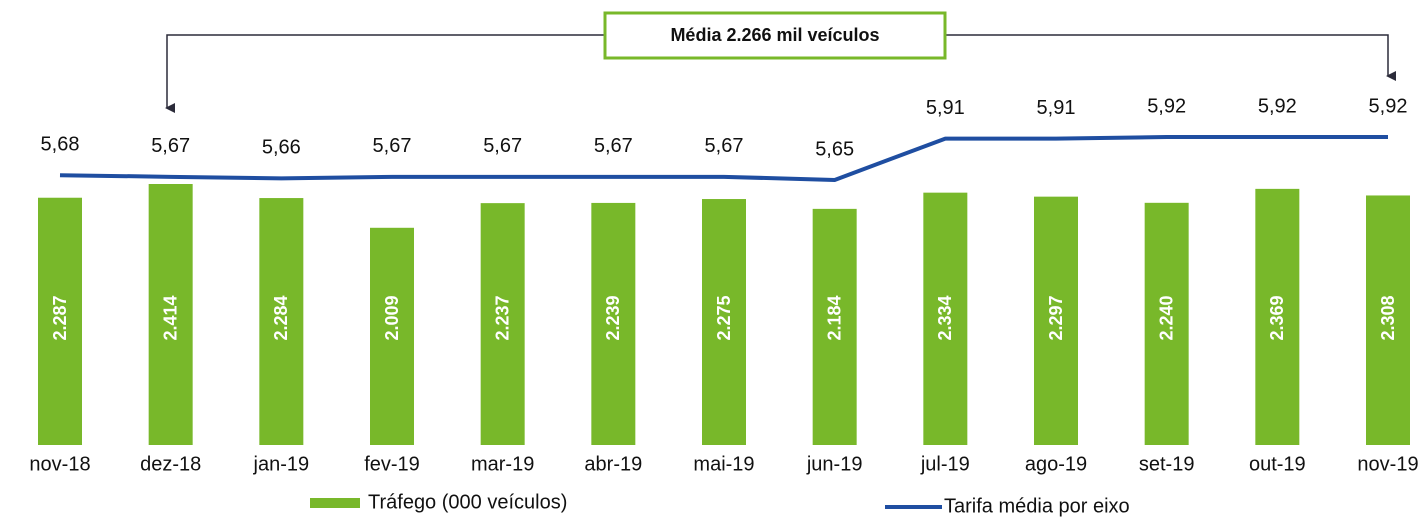 This screenshot has height=518, width=1426. What do you see at coordinates (723, 158) in the screenshot?
I see `line` at bounding box center [723, 158].